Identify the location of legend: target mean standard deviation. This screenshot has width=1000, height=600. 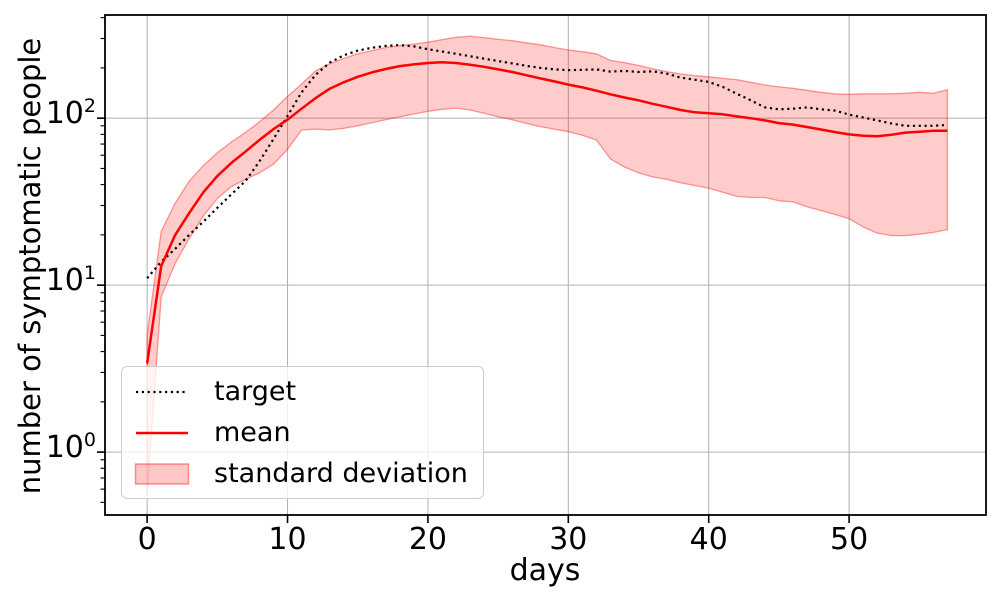
(302, 432).